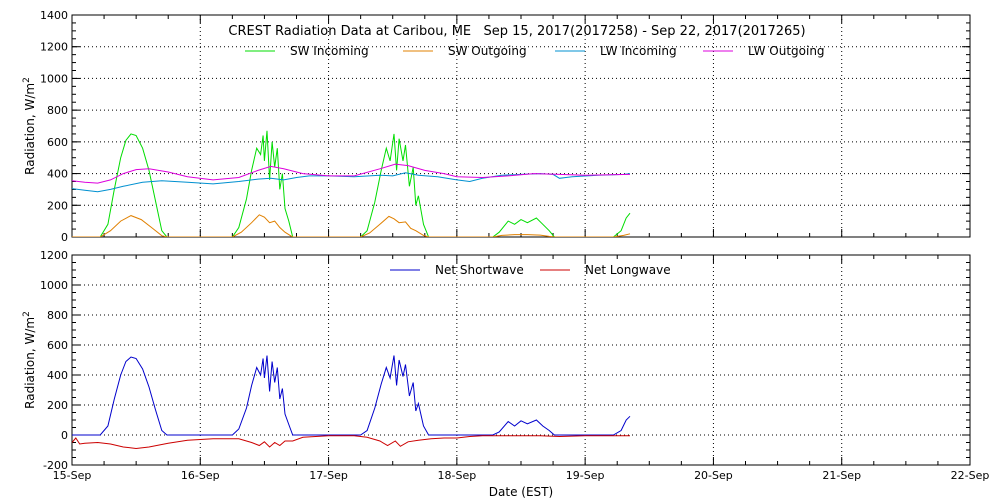  I want to click on series-line-net-shortwave, so click(351, 395).